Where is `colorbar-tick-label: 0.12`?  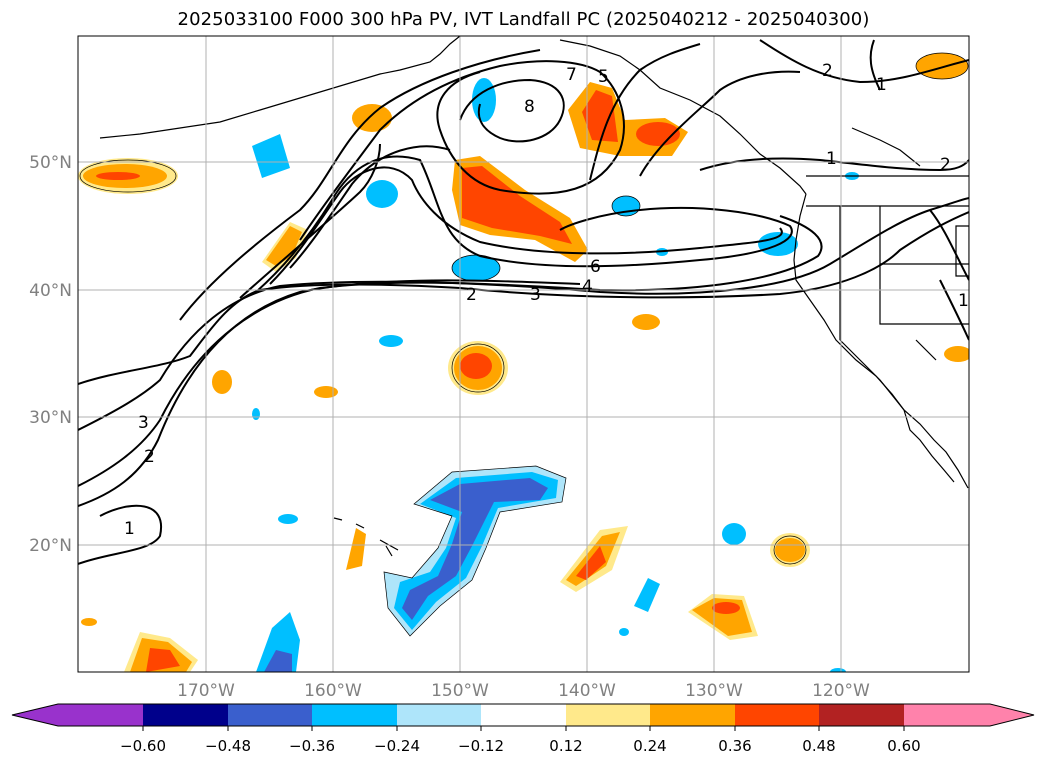 colorbar-tick-label: 0.12 is located at coordinates (565, 746).